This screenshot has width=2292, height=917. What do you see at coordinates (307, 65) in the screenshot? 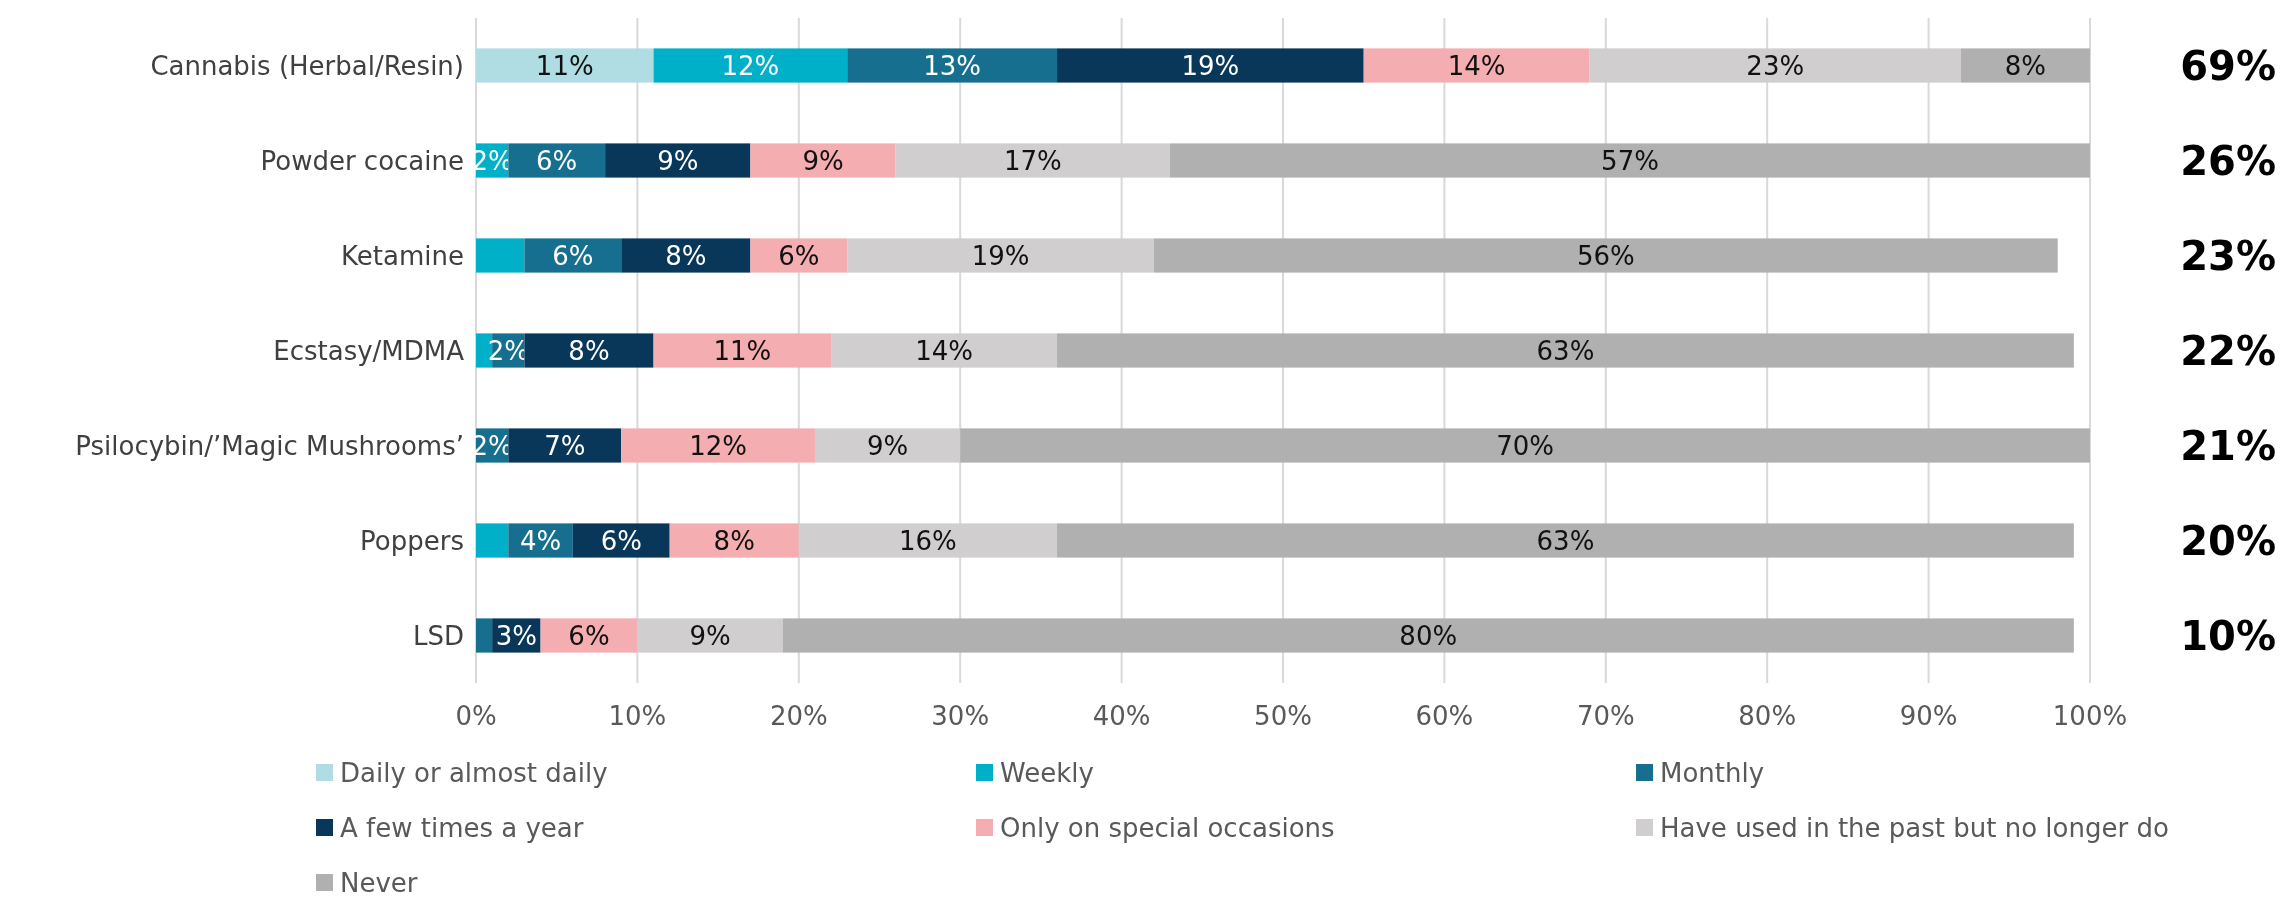
I see `y-tick-label: Cannabis (Herbal/Resin)` at bounding box center [307, 65].